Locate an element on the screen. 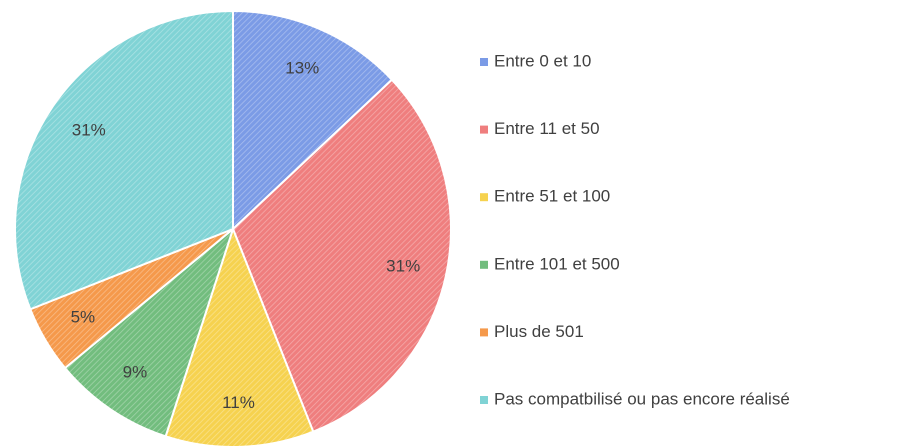 This screenshot has width=917, height=446. data-label: 11% is located at coordinates (238, 402).